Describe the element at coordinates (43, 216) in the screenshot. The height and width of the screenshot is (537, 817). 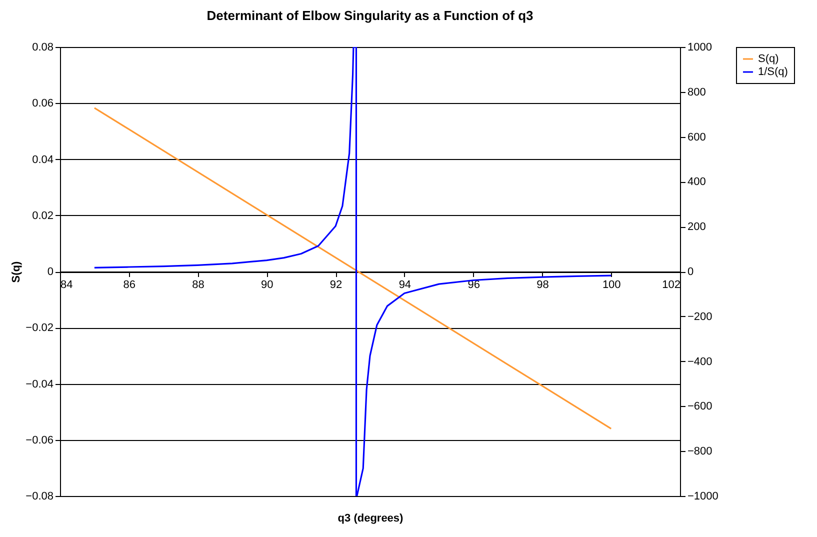
I see `y-tick-label: 0.02` at that location.